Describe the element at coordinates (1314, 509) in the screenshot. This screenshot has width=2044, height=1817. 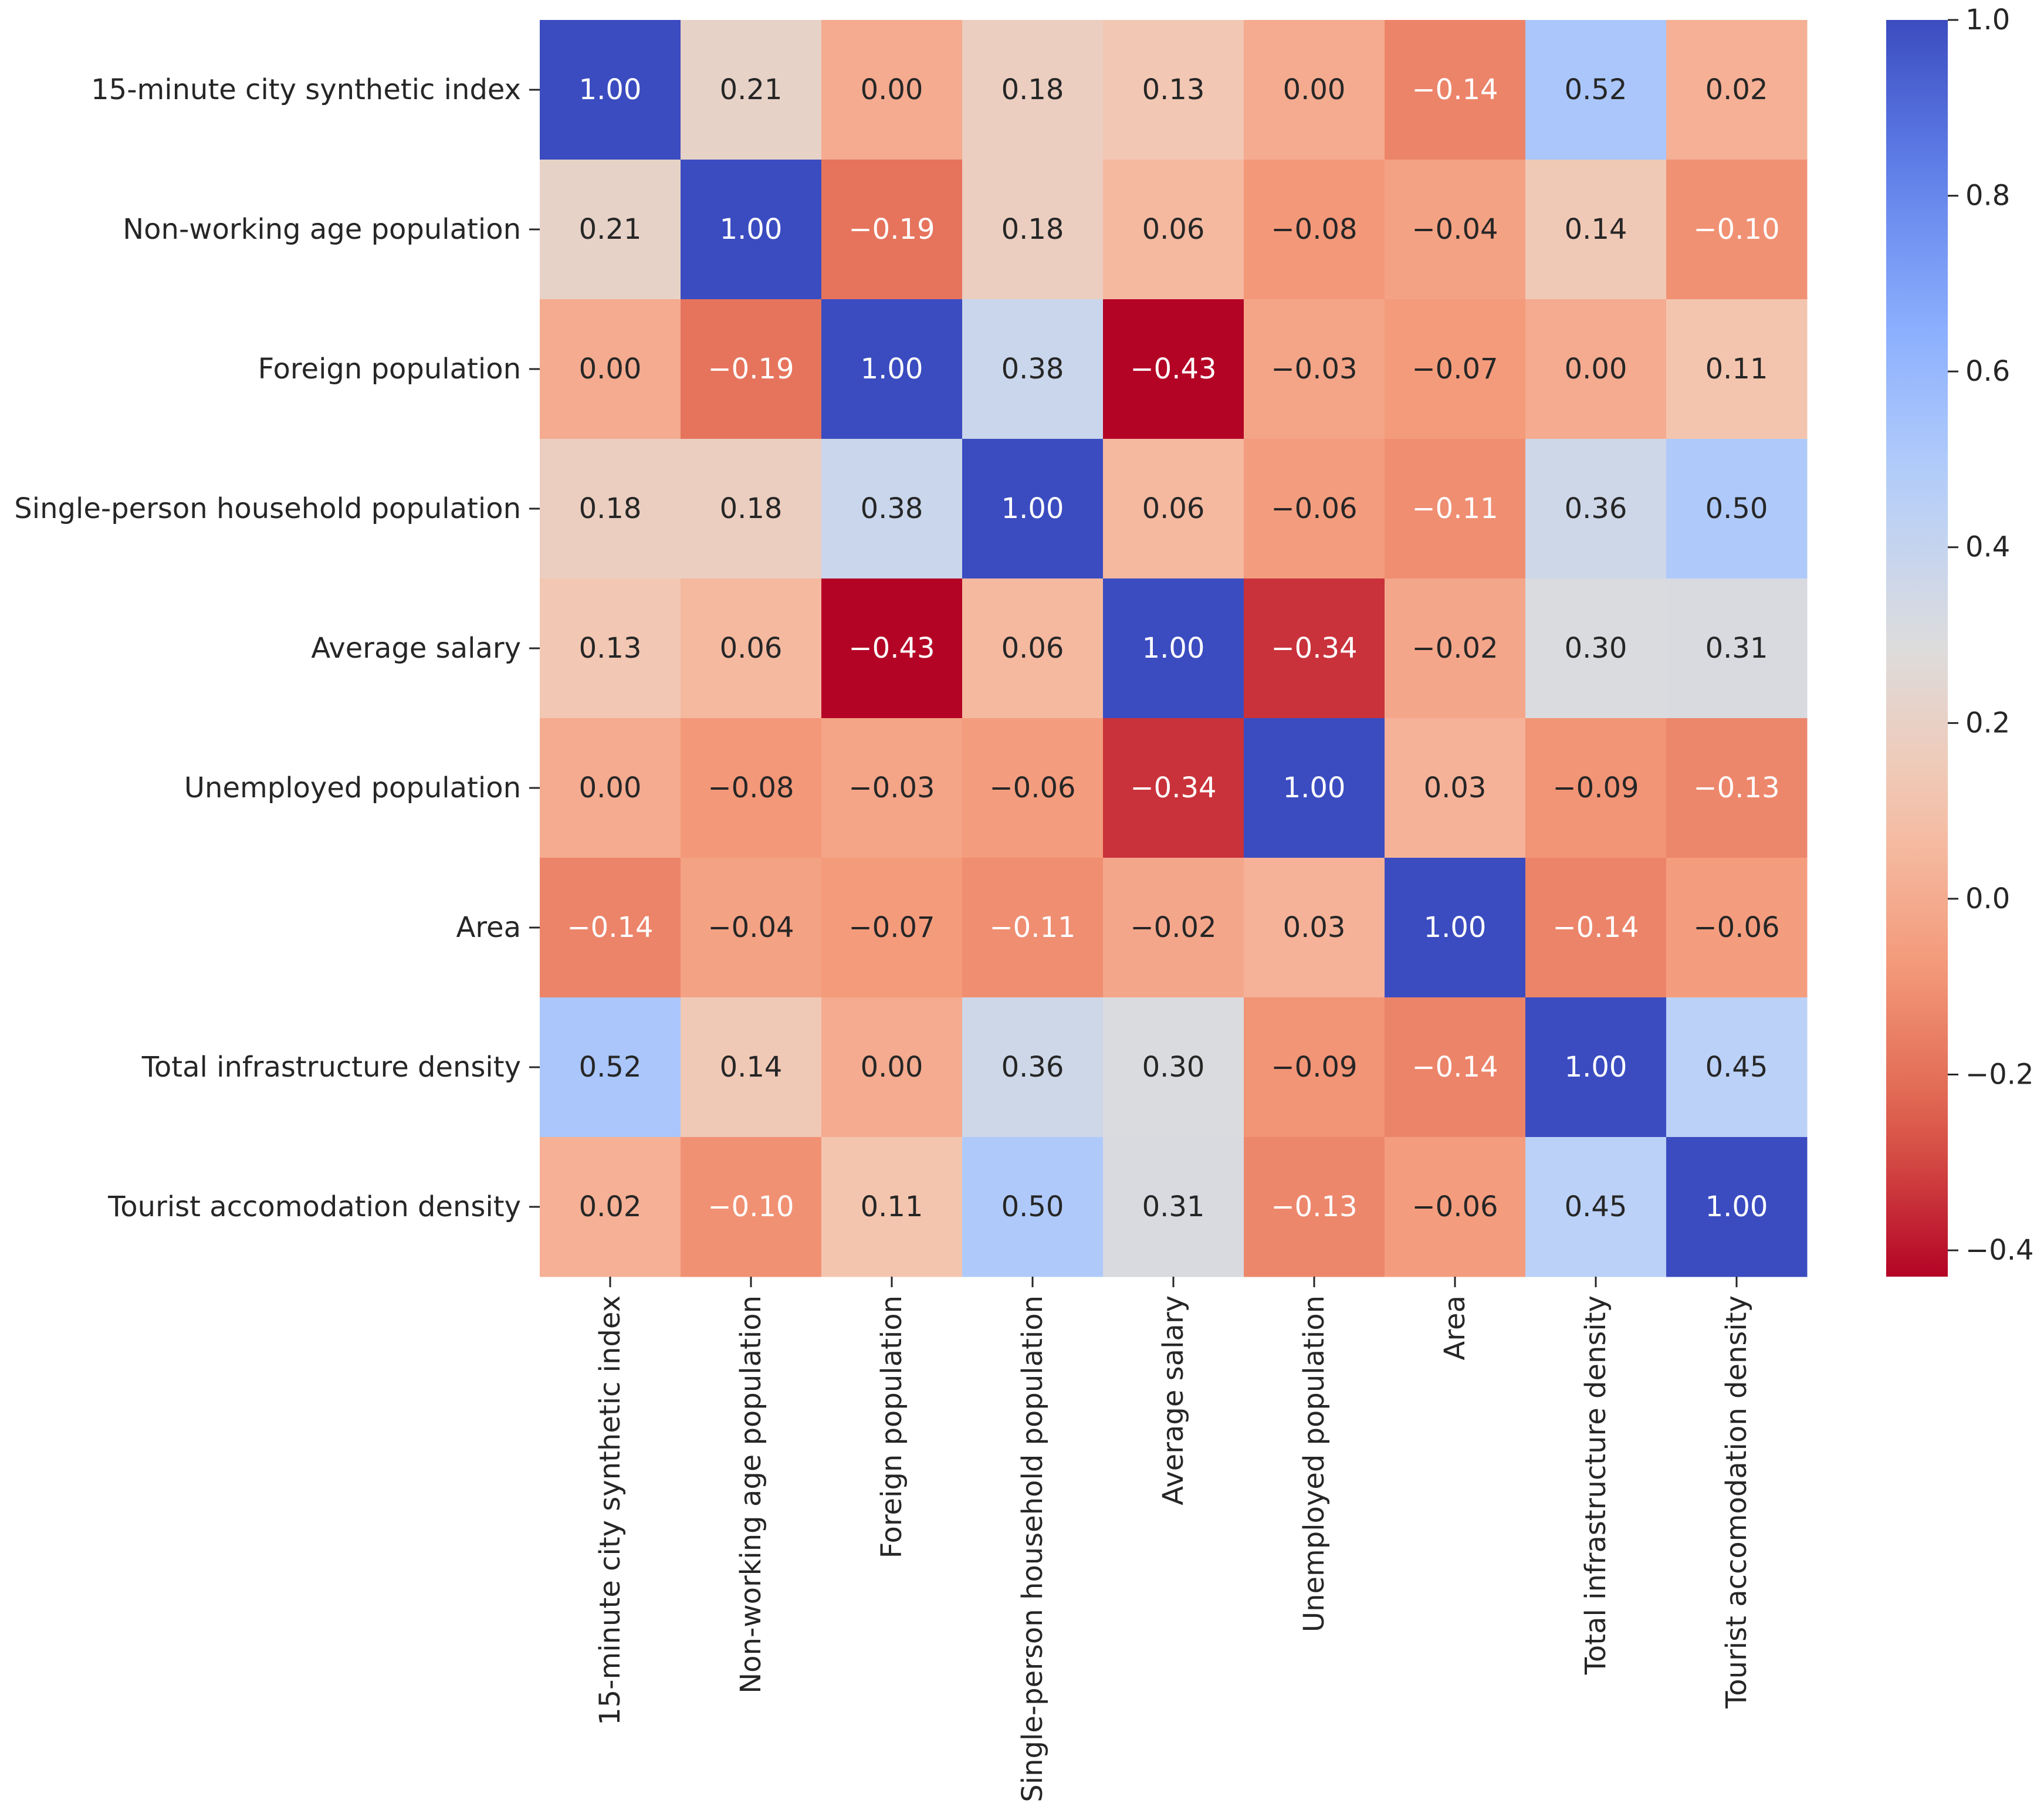
I see `heatmap-cell-r3-c5` at that location.